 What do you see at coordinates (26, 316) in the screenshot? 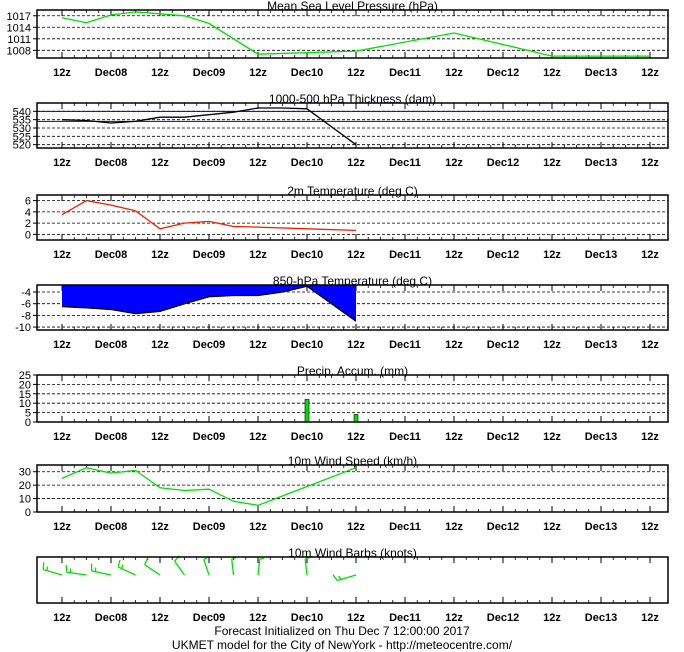
I see `y-tick-label: -8` at bounding box center [26, 316].